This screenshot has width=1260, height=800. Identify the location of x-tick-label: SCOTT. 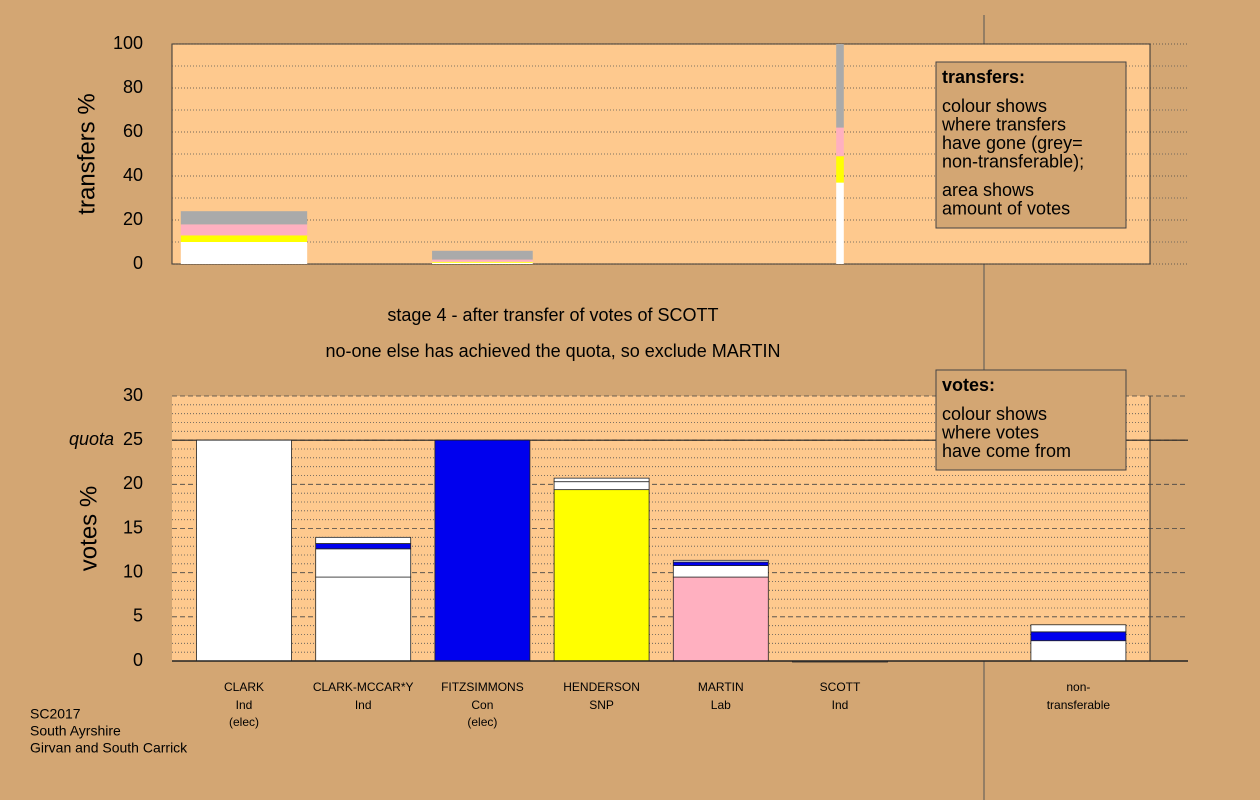
(840, 687).